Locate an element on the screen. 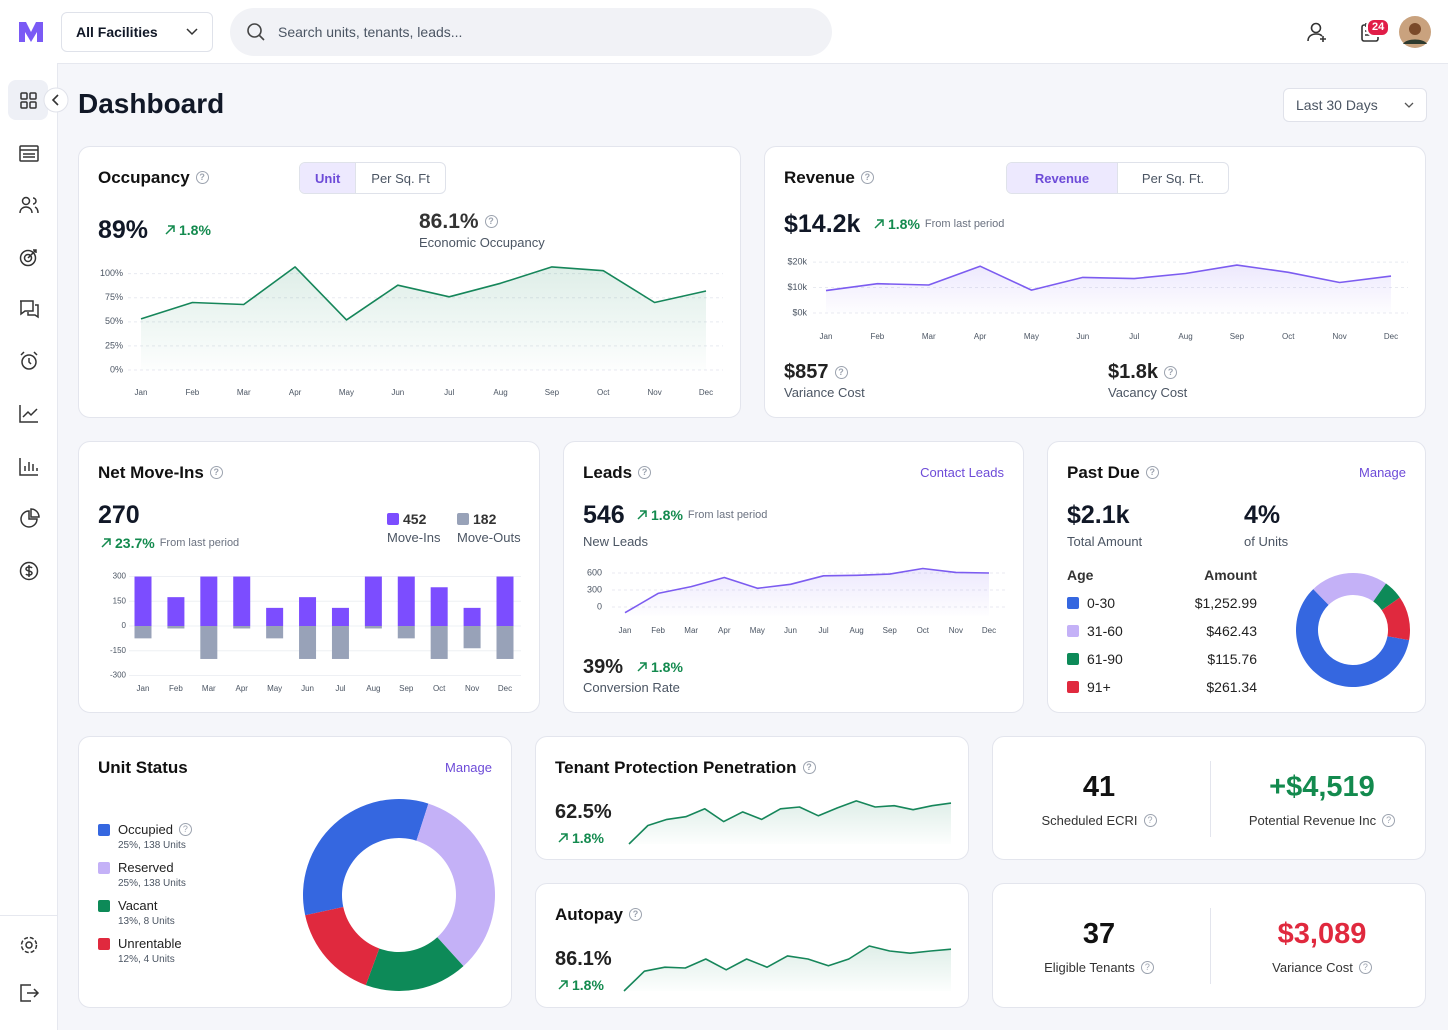 The height and width of the screenshot is (1030, 1448). status-units: 138 Units is located at coordinates (164, 883).